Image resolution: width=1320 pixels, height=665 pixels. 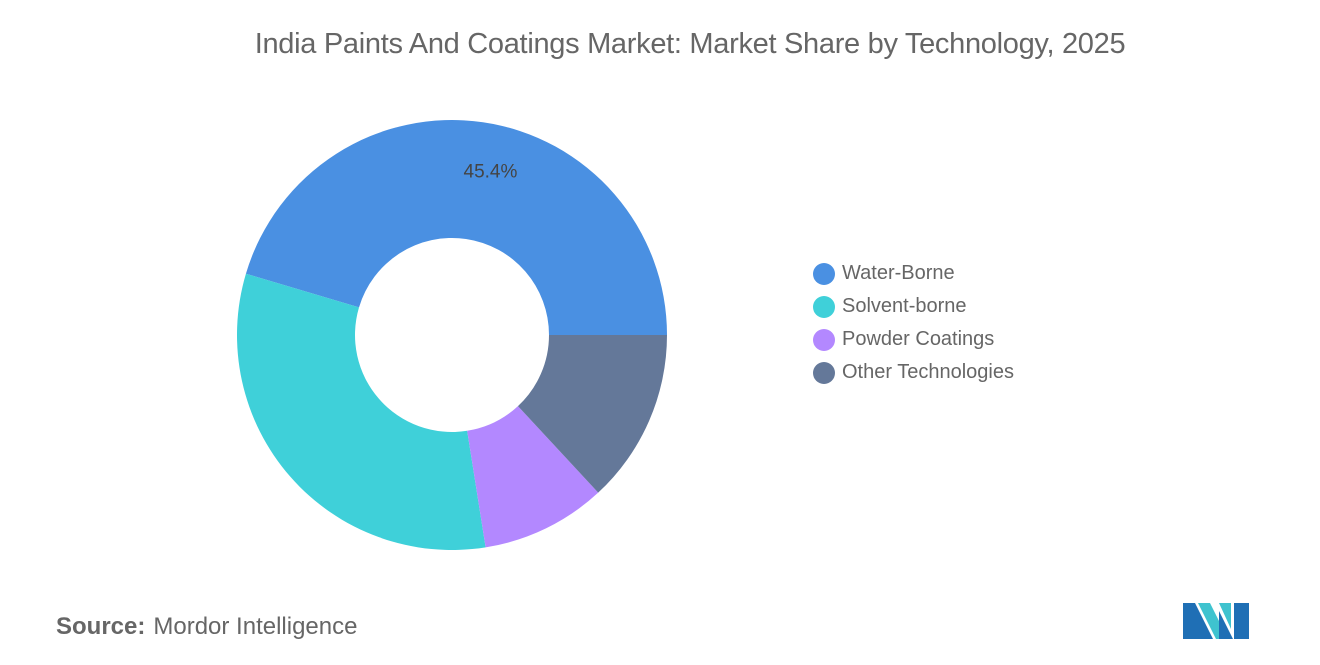 I want to click on slice-powder-coatings, so click(x=533, y=477).